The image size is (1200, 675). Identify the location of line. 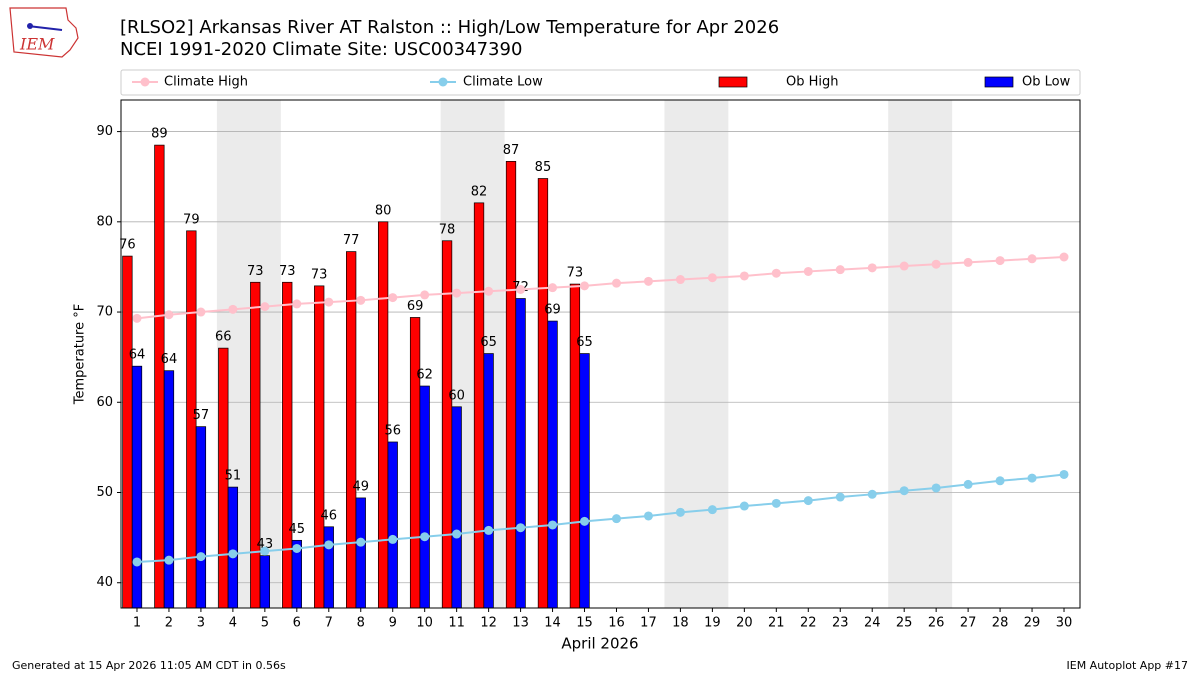
(600, 518).